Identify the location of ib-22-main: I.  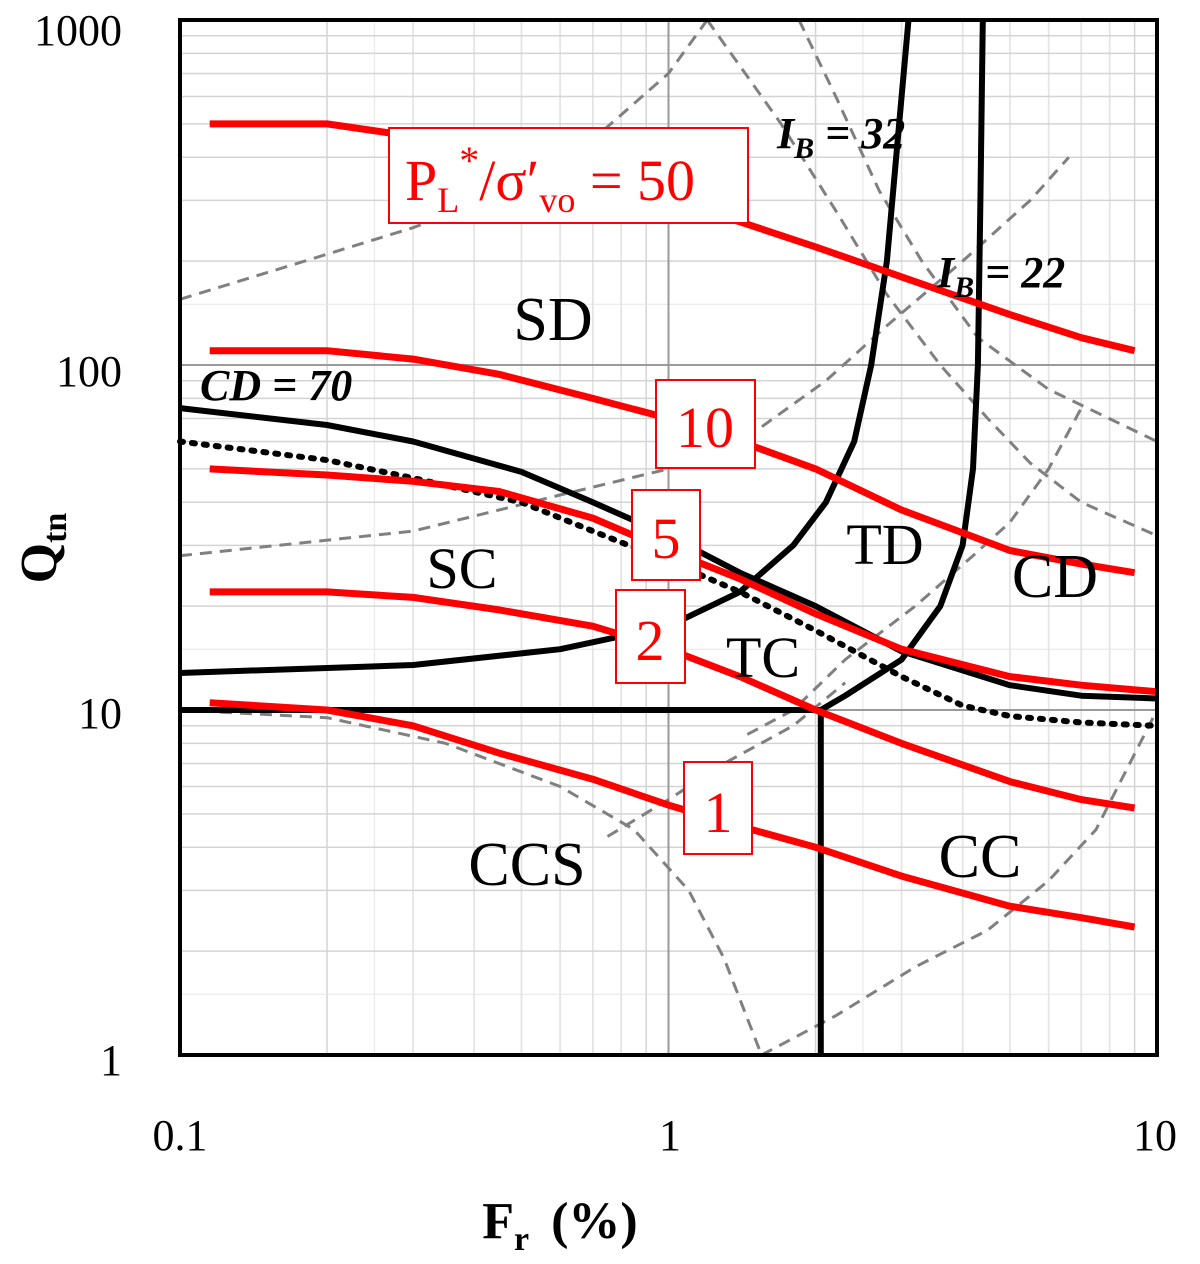
(946, 272).